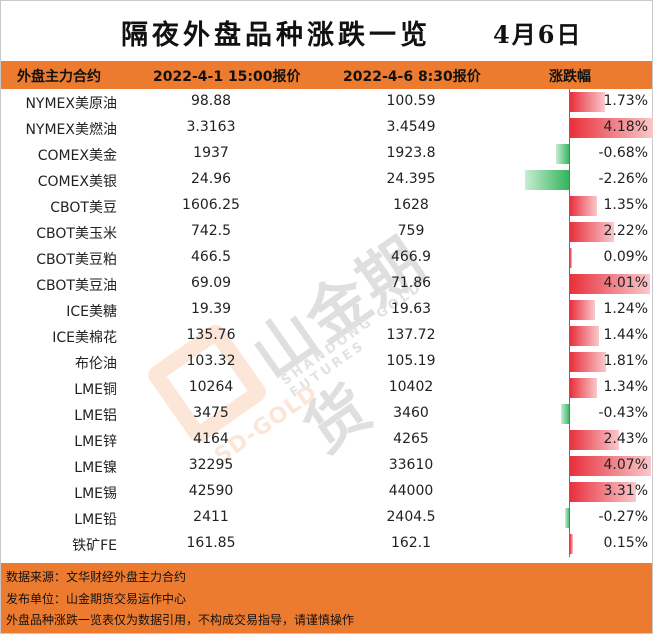  What do you see at coordinates (227, 77) in the screenshot?
I see `header-price-1: 2022-4-1 15:00报价` at bounding box center [227, 77].